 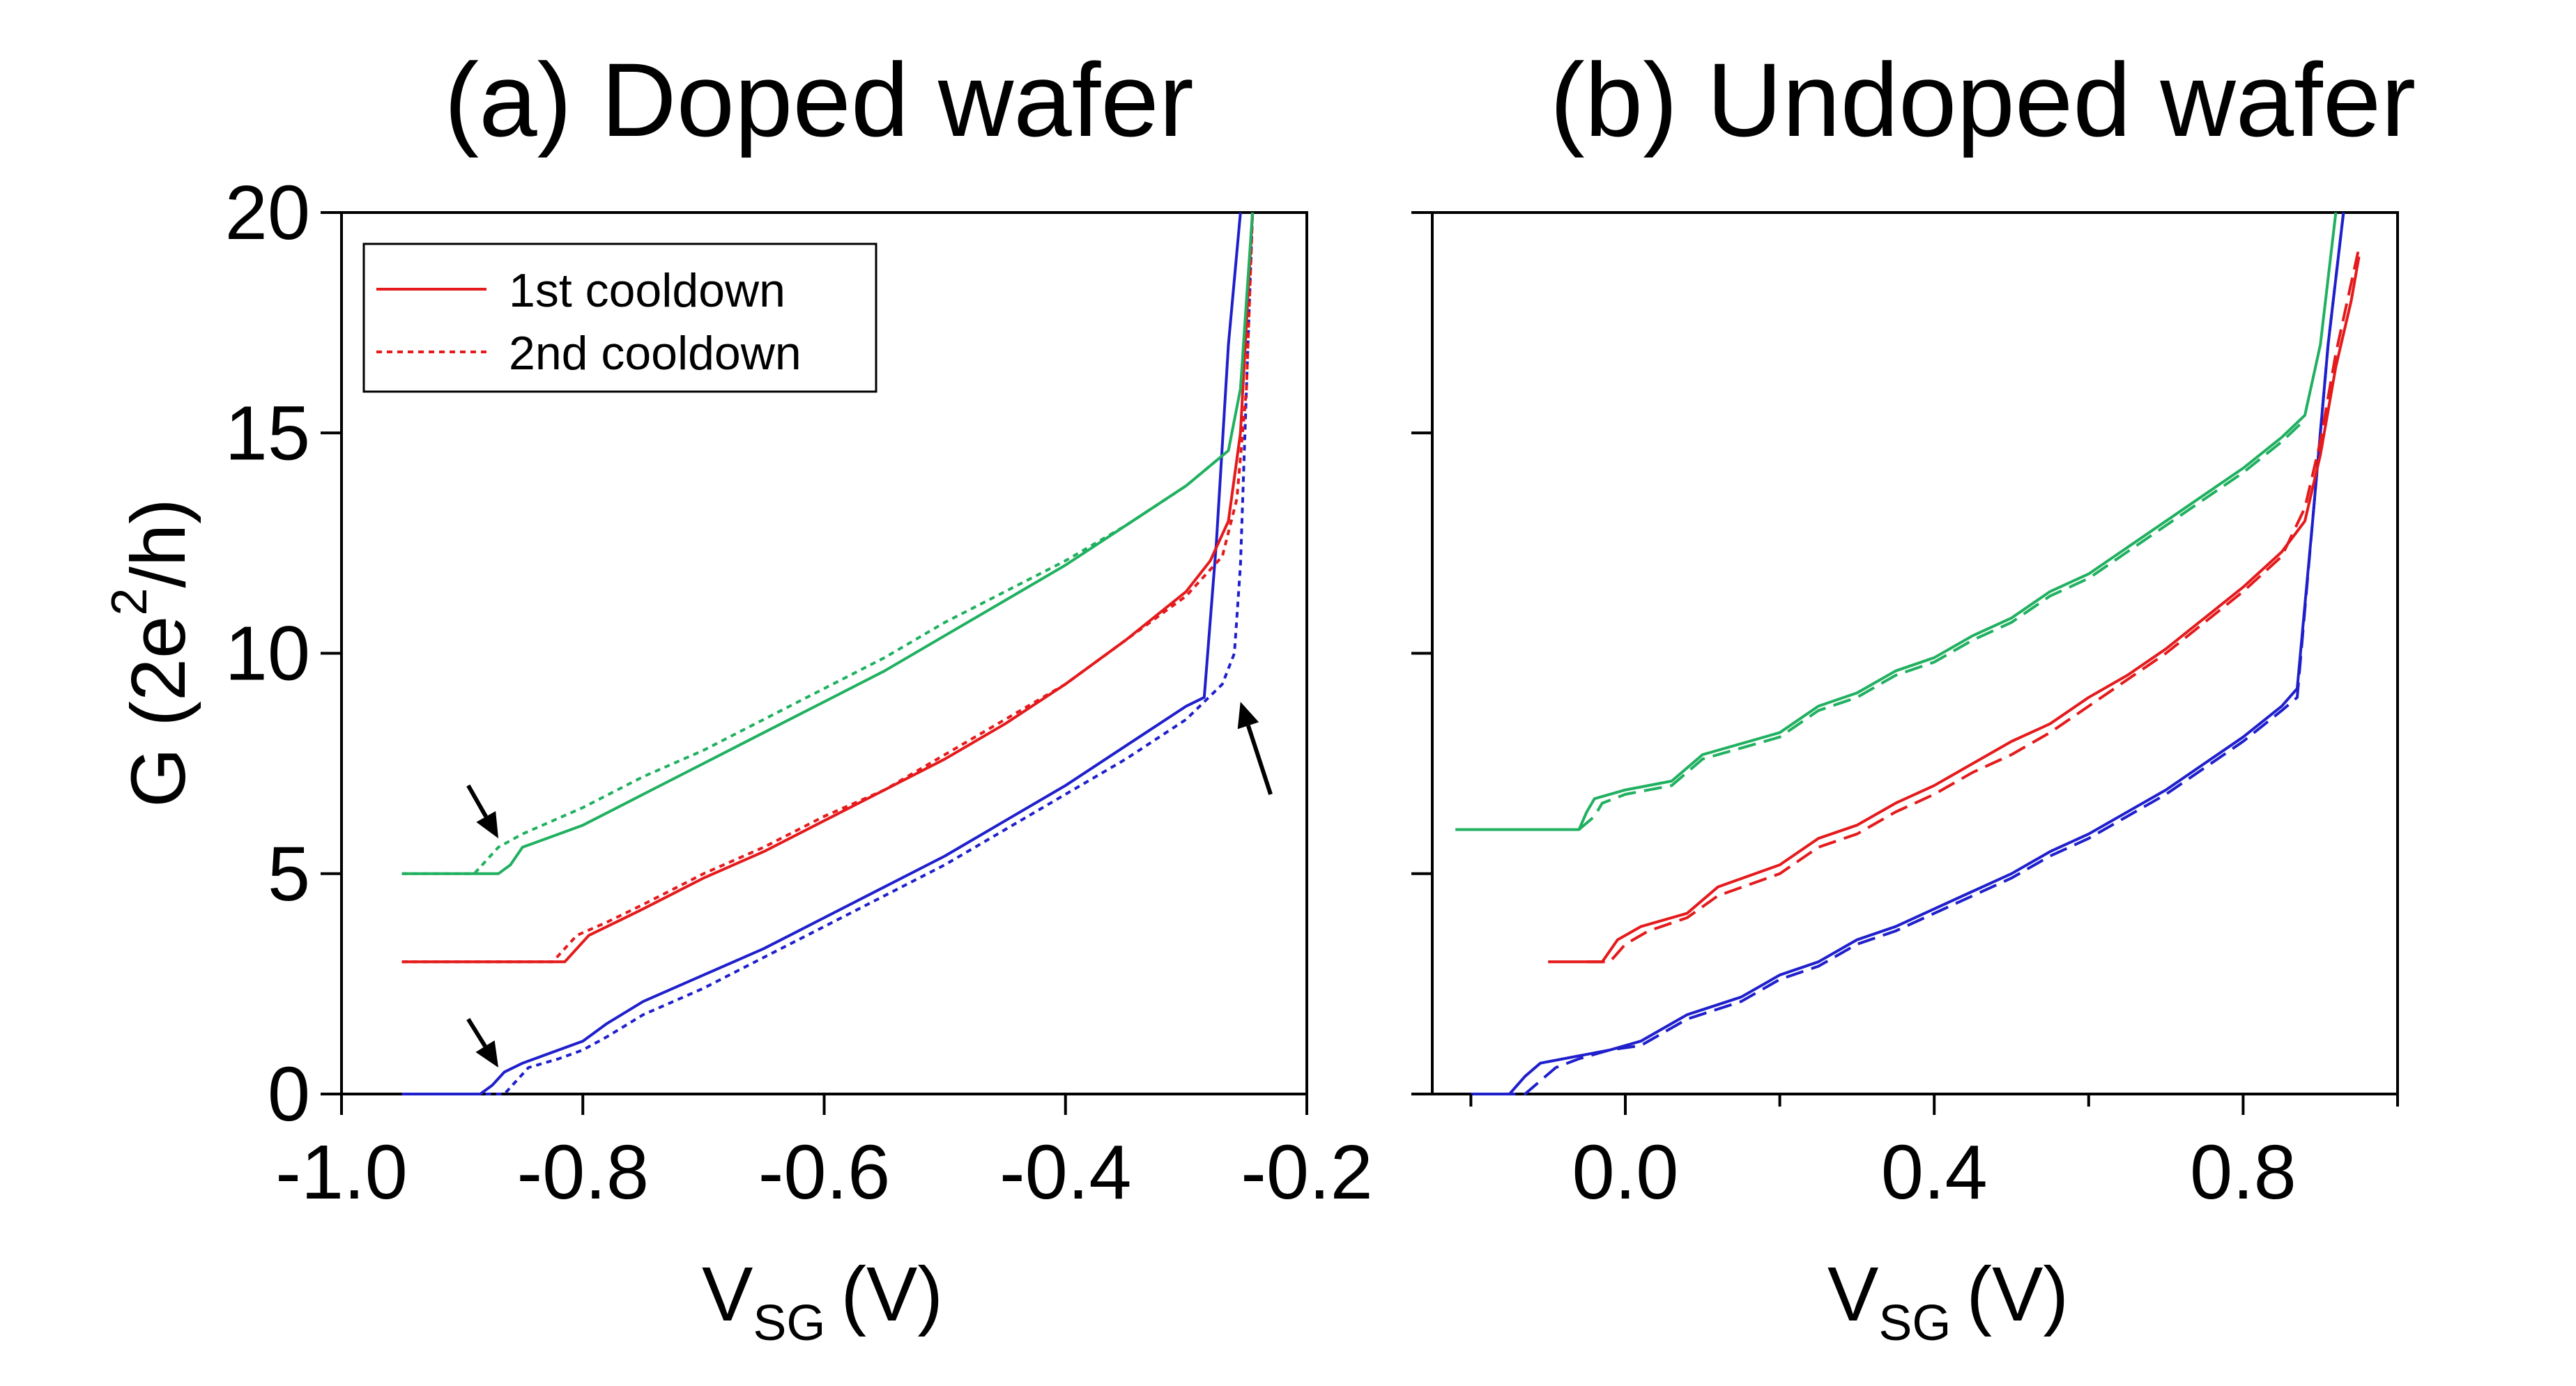 I want to click on x-tick-label: -0.8, so click(x=582, y=1172).